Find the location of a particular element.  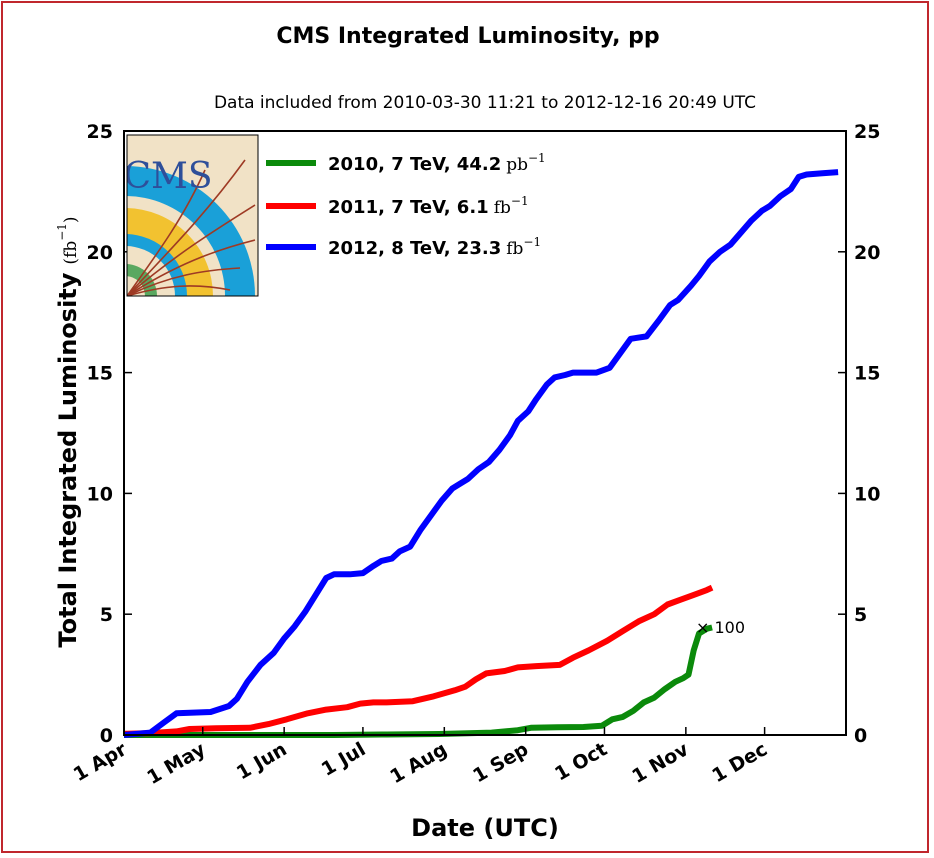

y-tick-label-left: 15 is located at coordinates (100, 374).